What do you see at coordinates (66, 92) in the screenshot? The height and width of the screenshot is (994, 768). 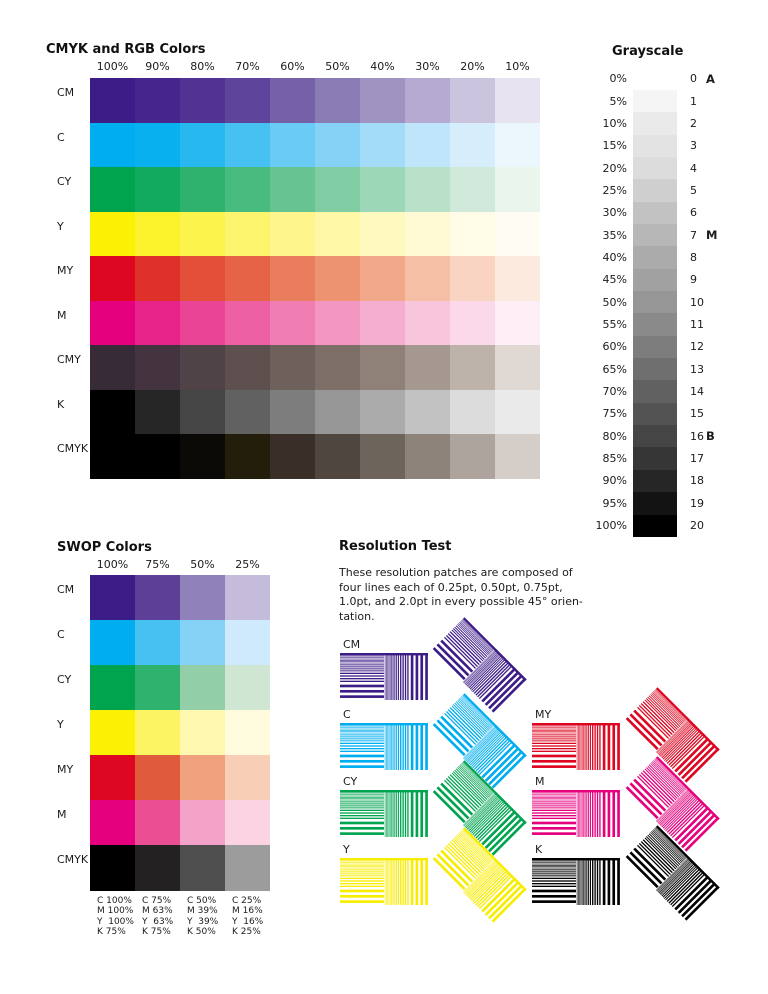 I see `row-label: CM` at bounding box center [66, 92].